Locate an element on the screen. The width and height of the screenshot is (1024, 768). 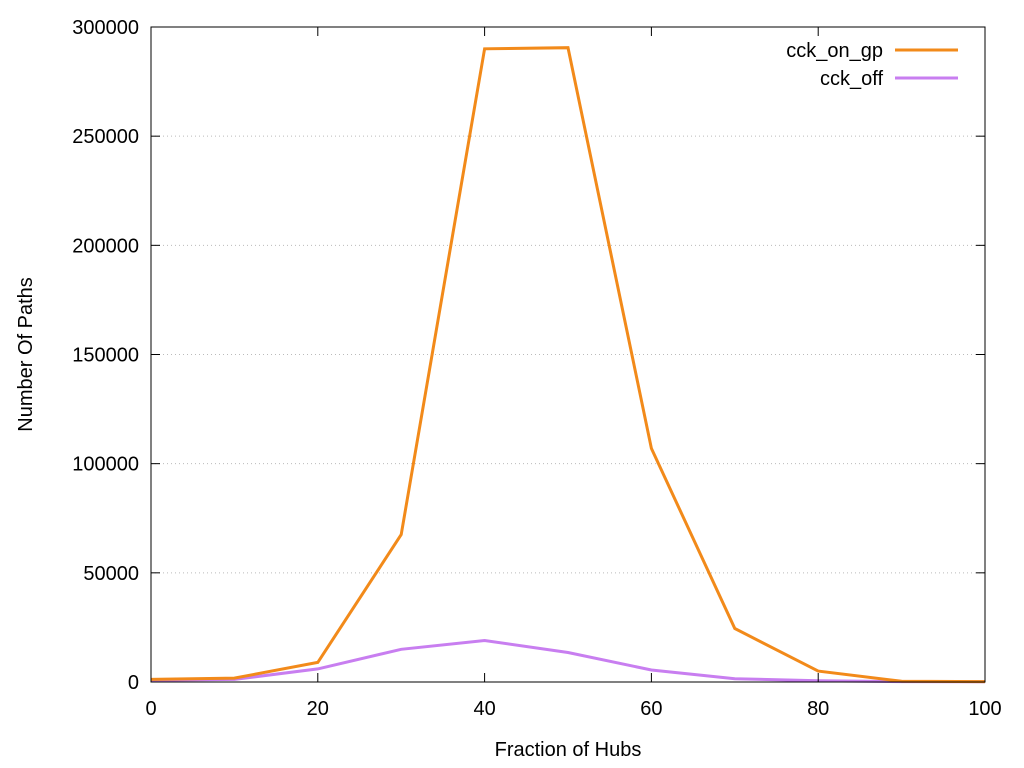
legend-label: cck_off is located at coordinates (851, 79).